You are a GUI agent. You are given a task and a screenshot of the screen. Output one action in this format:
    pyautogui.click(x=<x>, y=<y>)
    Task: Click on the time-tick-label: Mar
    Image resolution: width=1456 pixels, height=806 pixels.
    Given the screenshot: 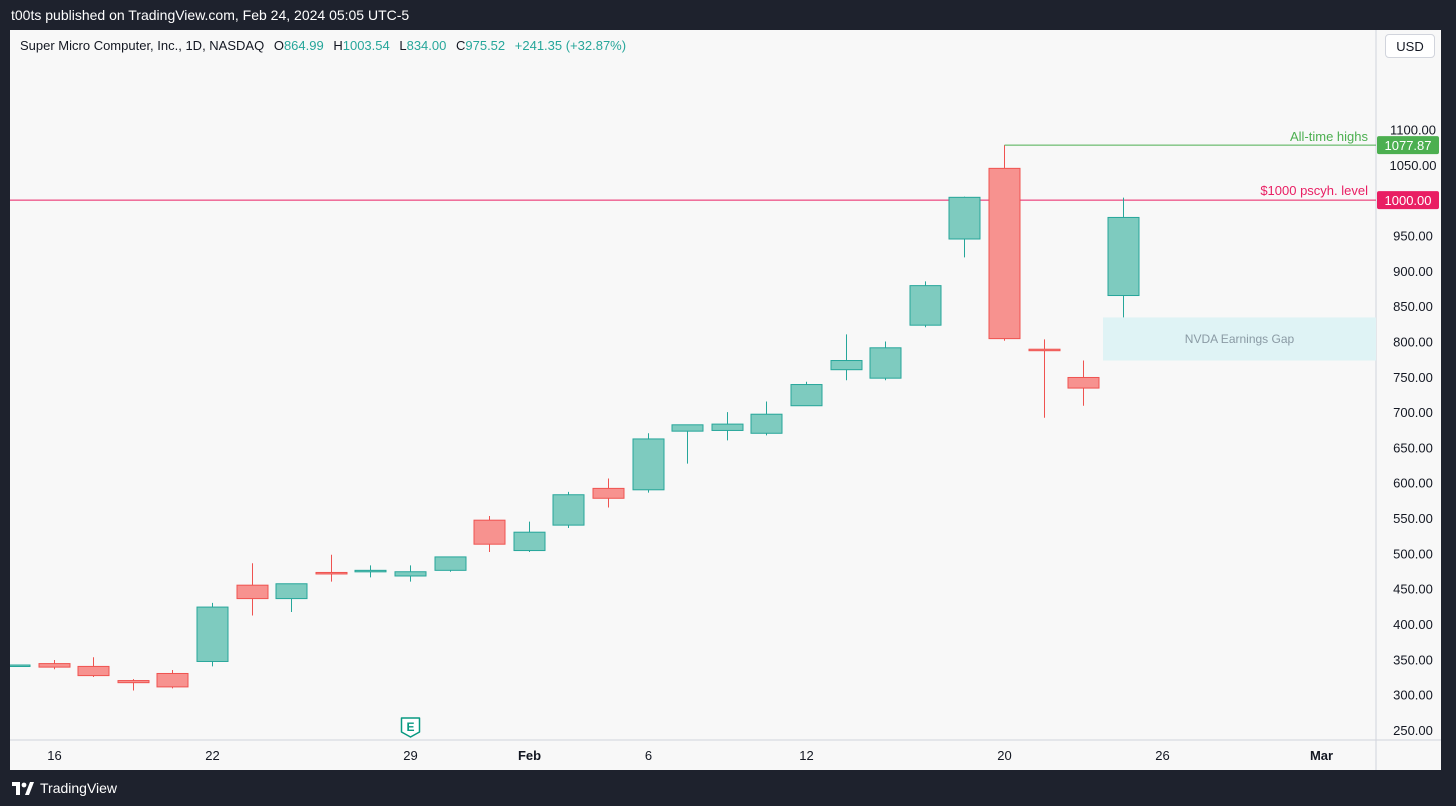 What is the action you would take?
    pyautogui.click(x=1321, y=755)
    